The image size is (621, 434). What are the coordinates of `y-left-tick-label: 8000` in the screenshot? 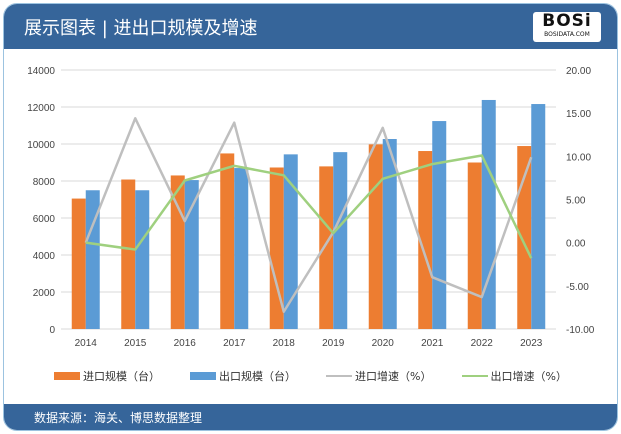 It's located at (44, 182).